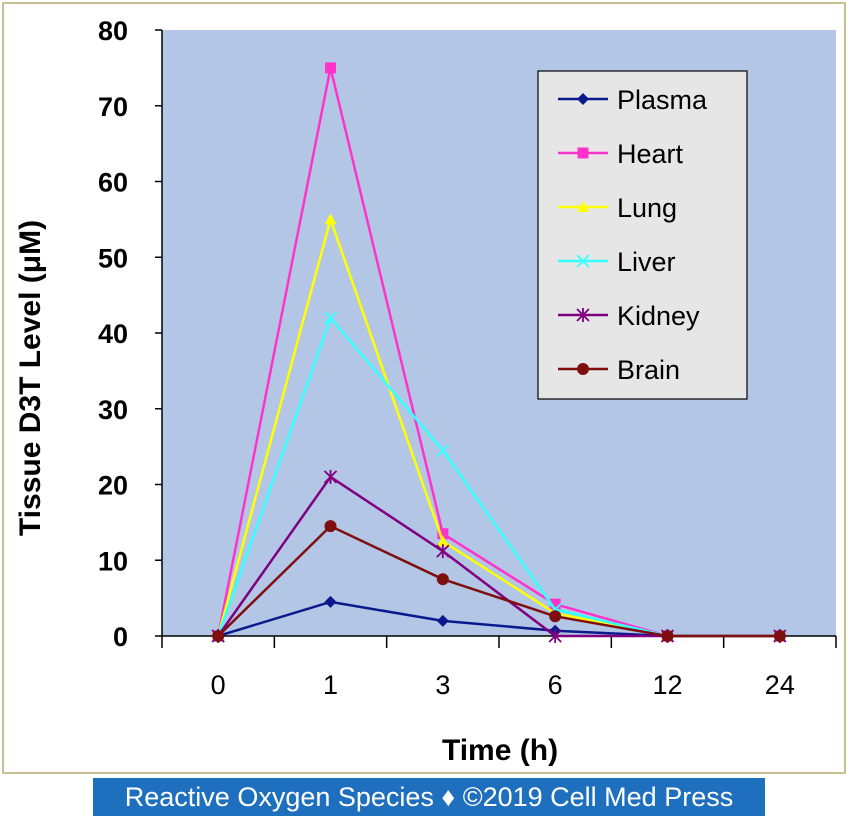 The width and height of the screenshot is (850, 824). What do you see at coordinates (113, 183) in the screenshot?
I see `y-tick-label: 60` at bounding box center [113, 183].